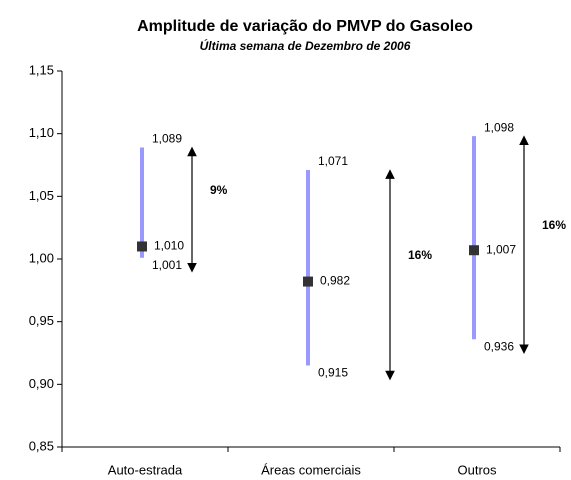  Describe the element at coordinates (499, 346) in the screenshot. I see `low-label: 0,936` at that location.